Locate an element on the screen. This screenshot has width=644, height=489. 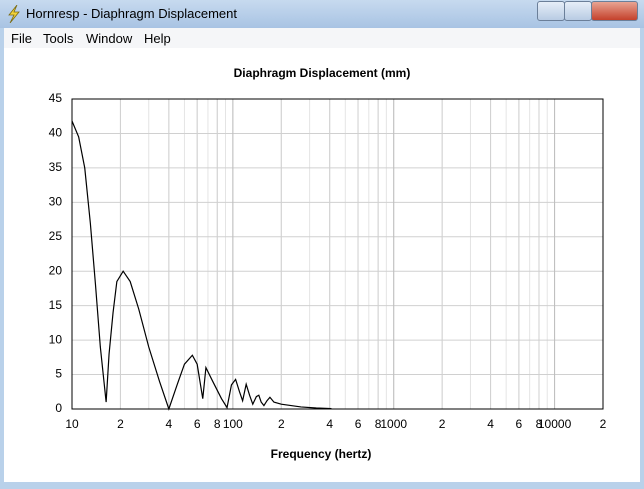
chart-title: Diaphragm Displacement (mm) is located at coordinates (322, 73).